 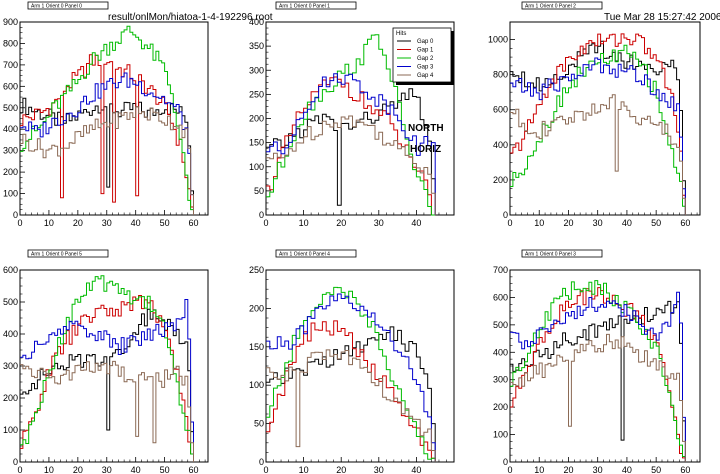 What do you see at coordinates (10, 43) in the screenshot?
I see `y-tick-label: 800` at bounding box center [10, 43].